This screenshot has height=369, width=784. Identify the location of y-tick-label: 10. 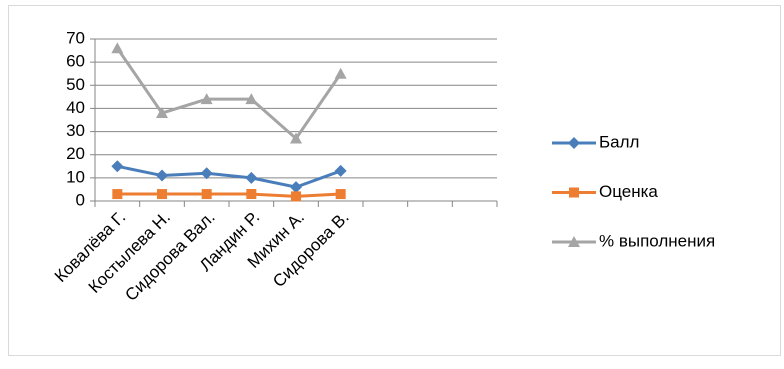
(75, 176).